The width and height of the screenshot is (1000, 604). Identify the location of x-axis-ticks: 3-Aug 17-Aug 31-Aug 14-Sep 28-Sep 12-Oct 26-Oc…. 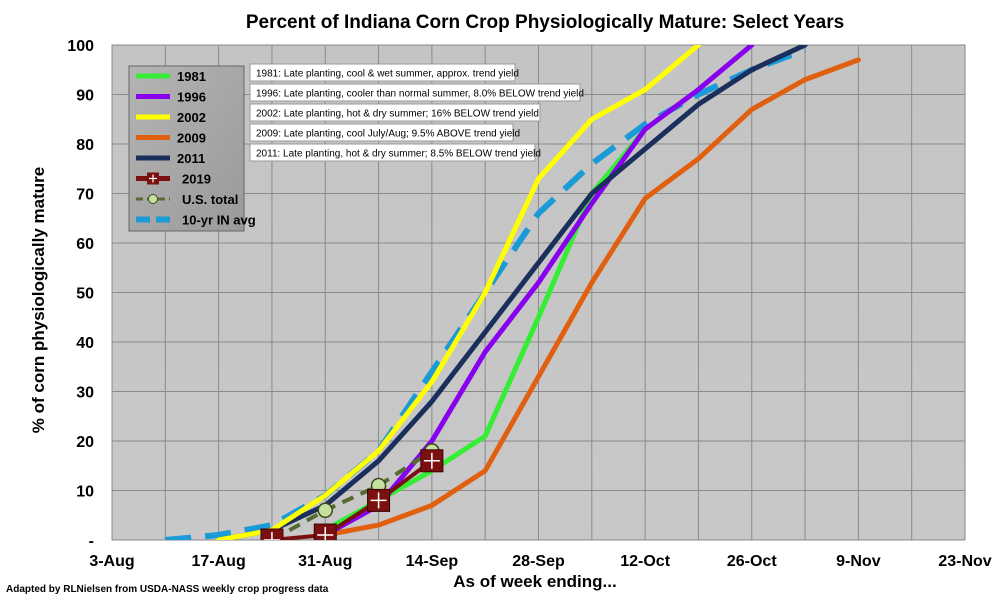
(540, 561).